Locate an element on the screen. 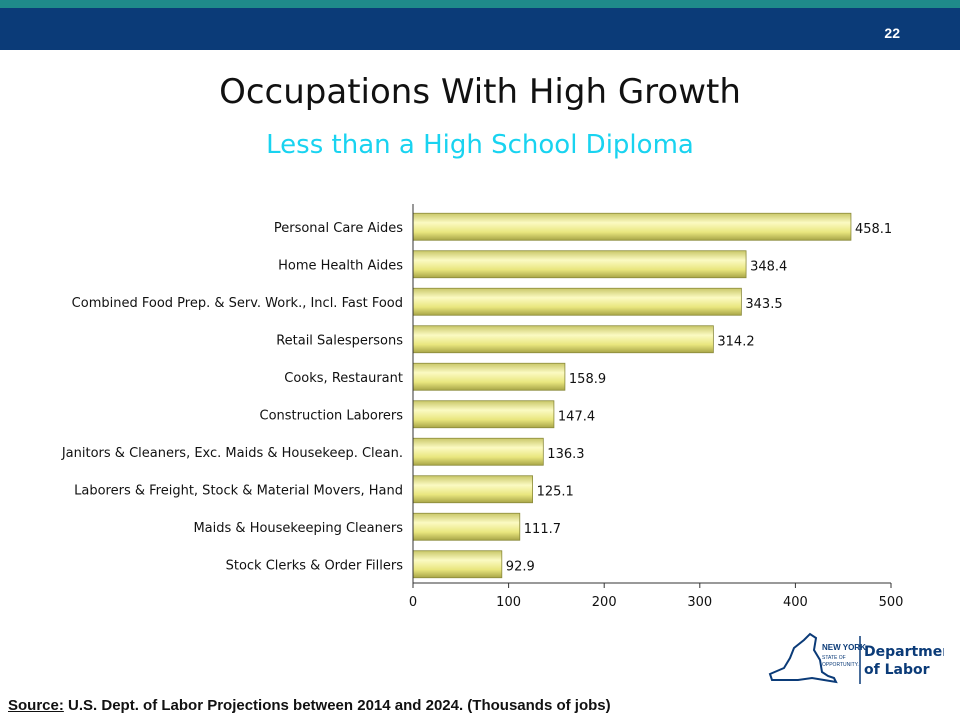 The width and height of the screenshot is (960, 720). x-tick-label: 500 is located at coordinates (891, 602).